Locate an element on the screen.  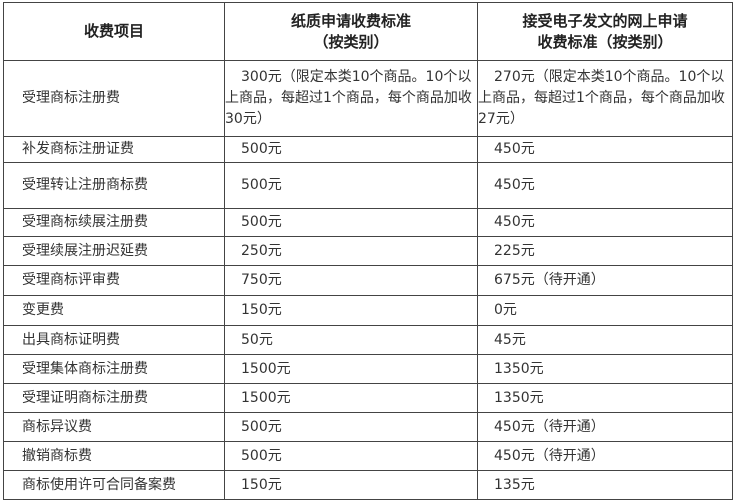
header-paper-line2: （按类别） is located at coordinates (351, 41).